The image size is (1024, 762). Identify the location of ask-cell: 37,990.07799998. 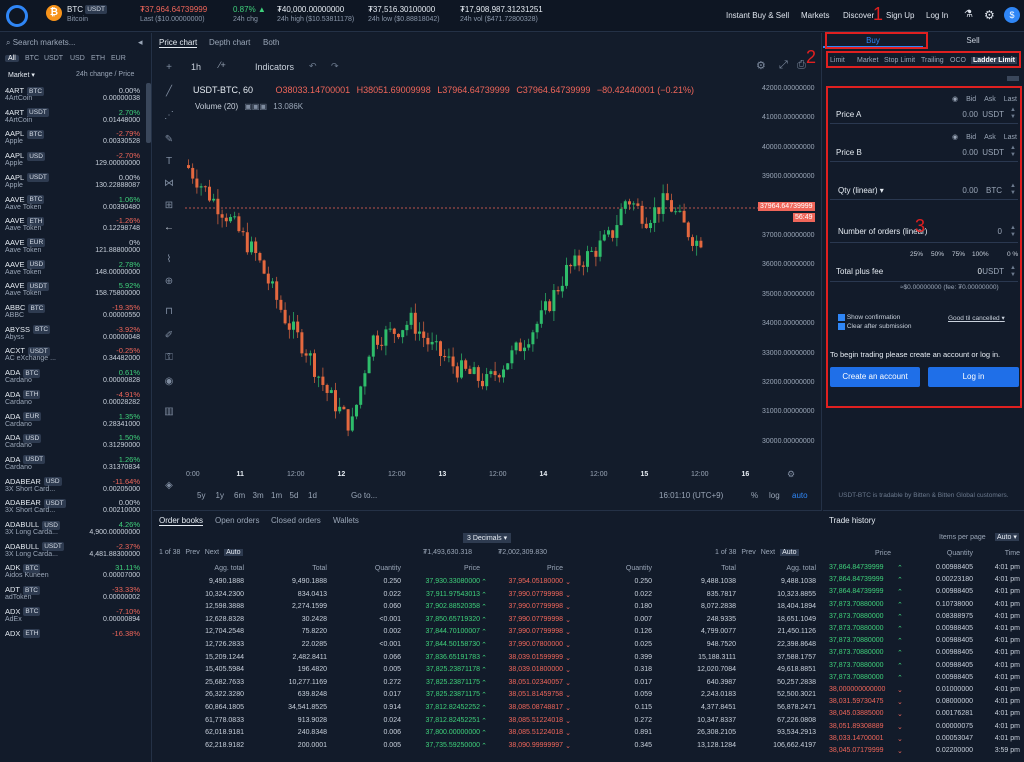
(536, 594).